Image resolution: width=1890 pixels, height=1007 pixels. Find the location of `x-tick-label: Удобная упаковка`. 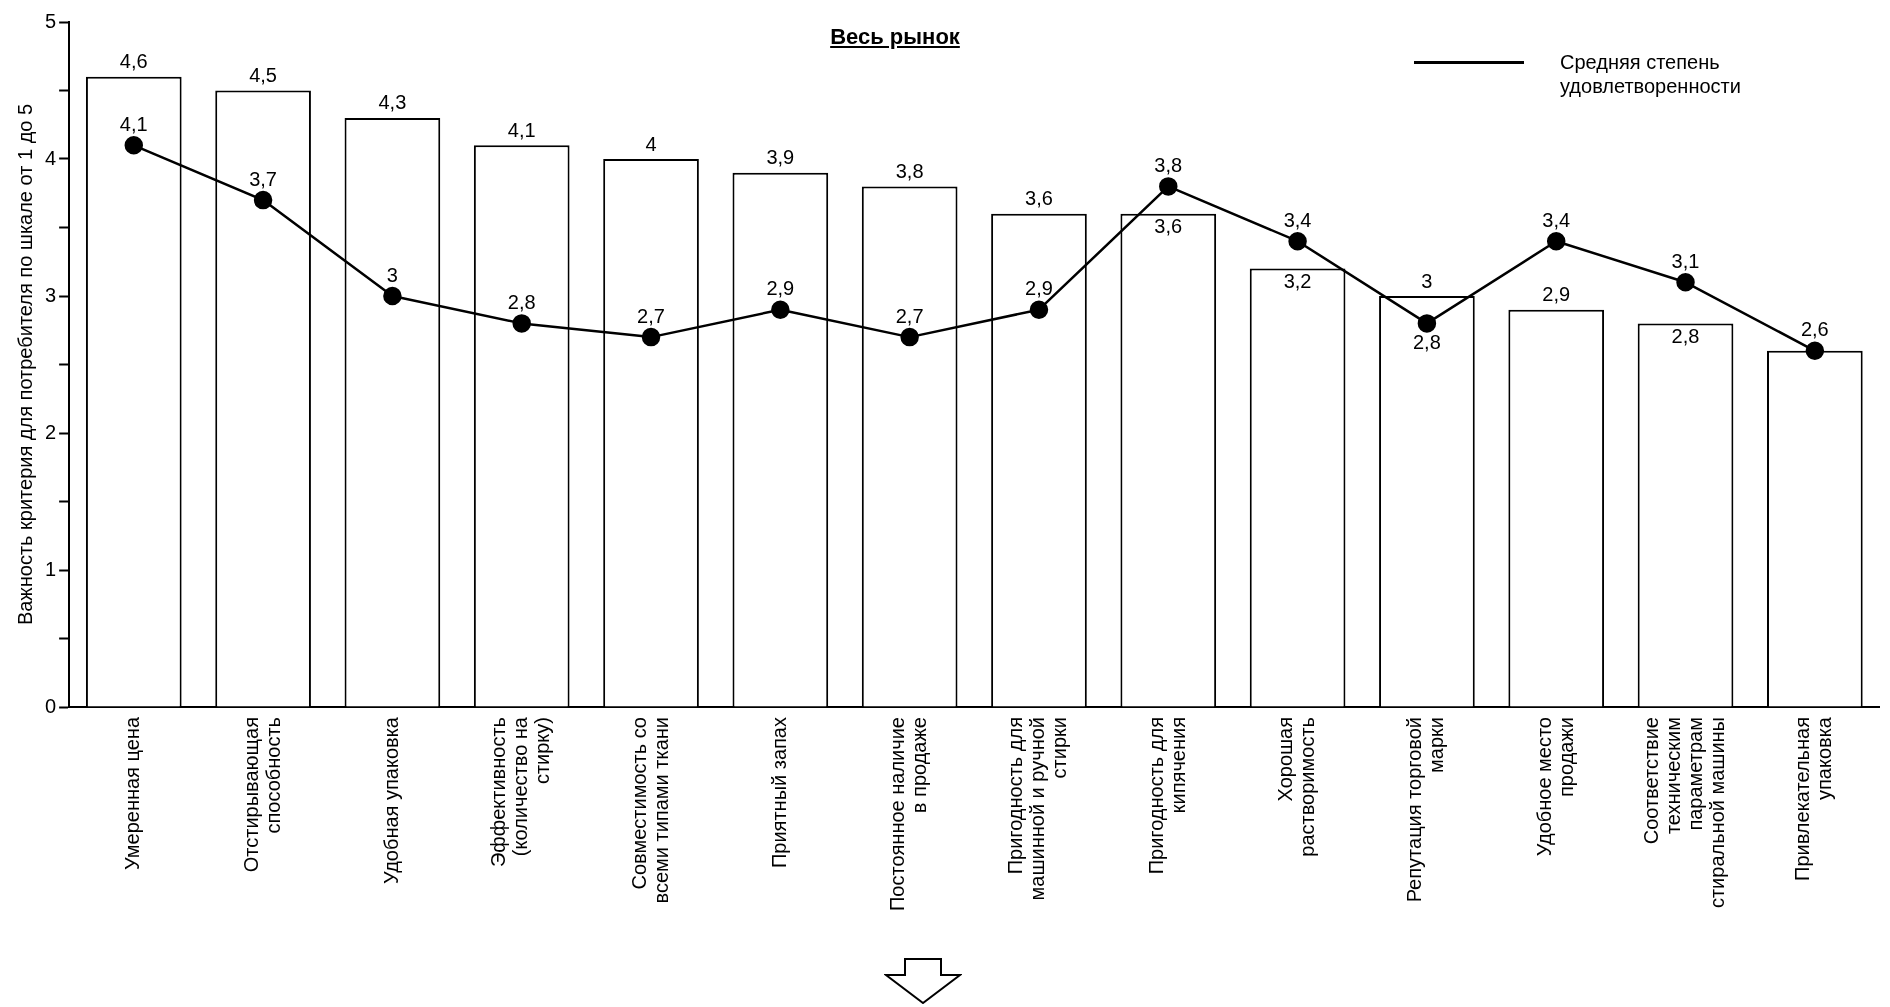

x-tick-label: Удобная упаковка is located at coordinates (390, 800).